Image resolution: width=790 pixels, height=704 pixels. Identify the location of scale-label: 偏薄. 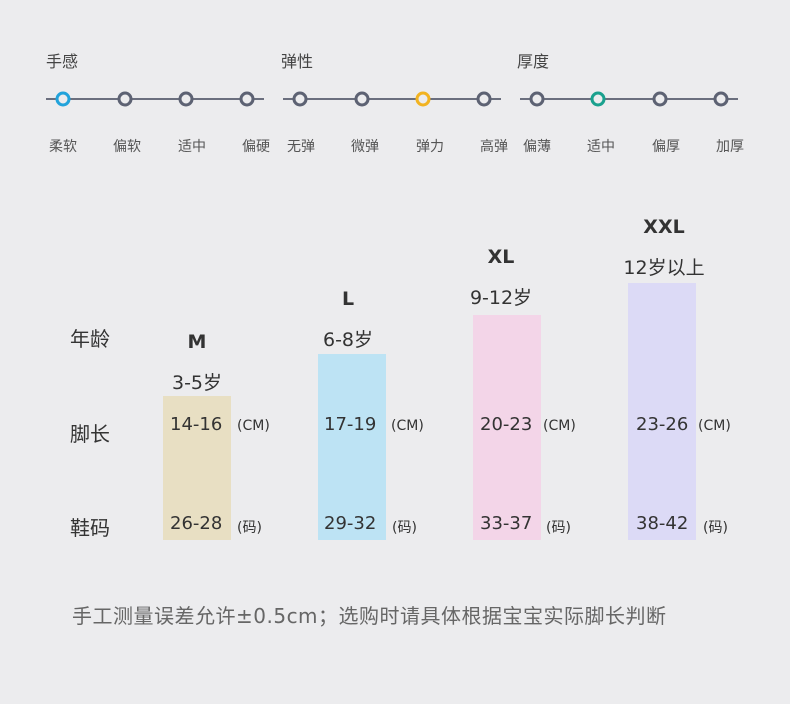
(537, 147).